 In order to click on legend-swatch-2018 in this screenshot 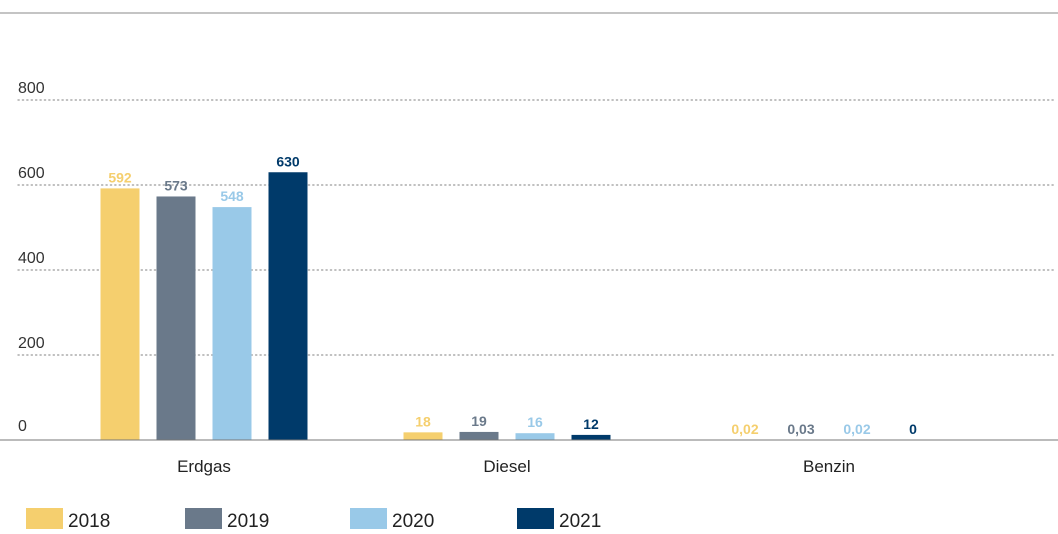, I will do `click(44, 518)`.